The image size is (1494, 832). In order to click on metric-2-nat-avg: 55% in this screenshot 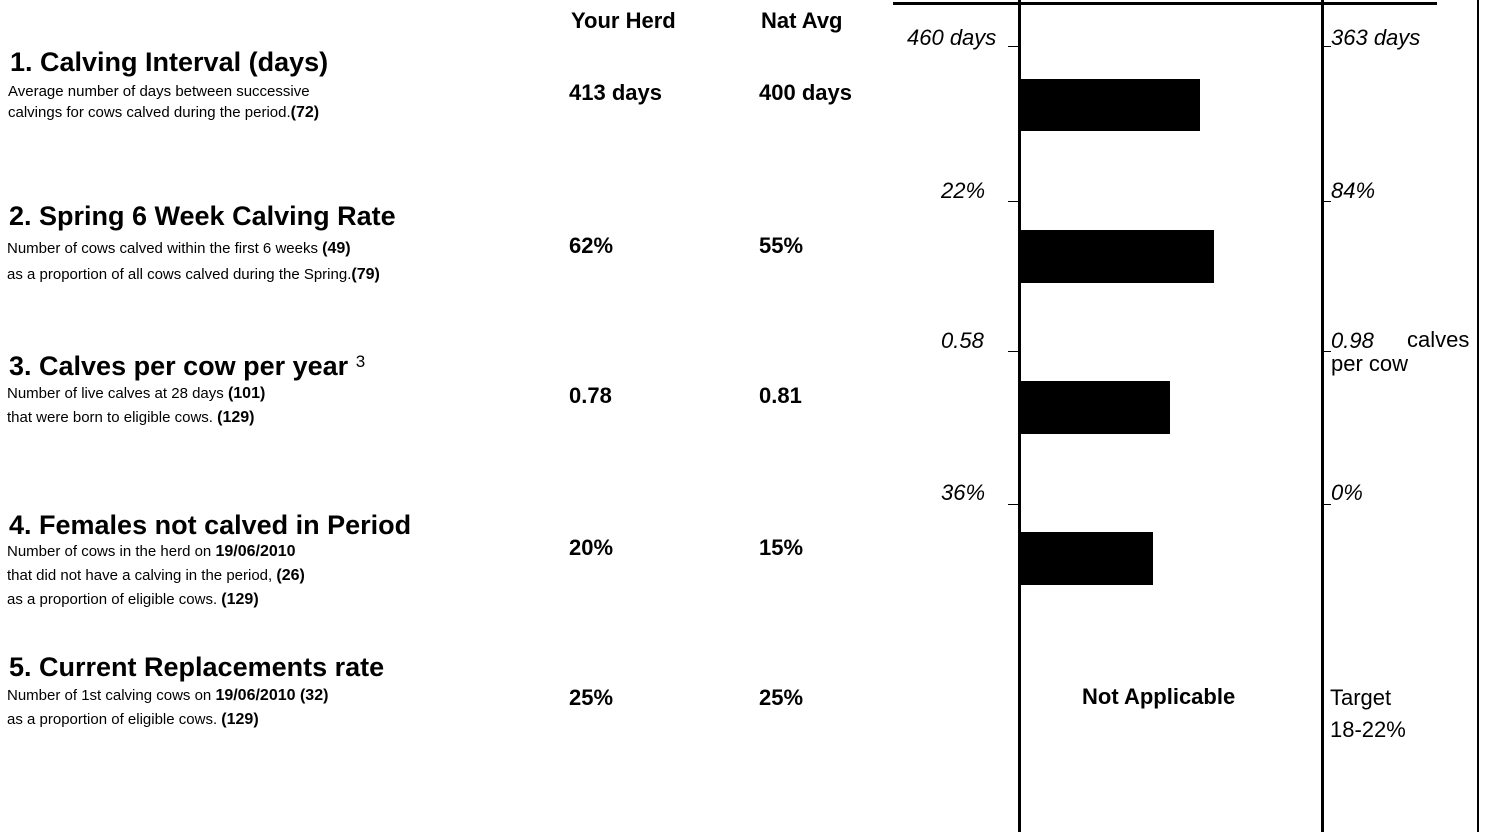, I will do `click(781, 245)`.